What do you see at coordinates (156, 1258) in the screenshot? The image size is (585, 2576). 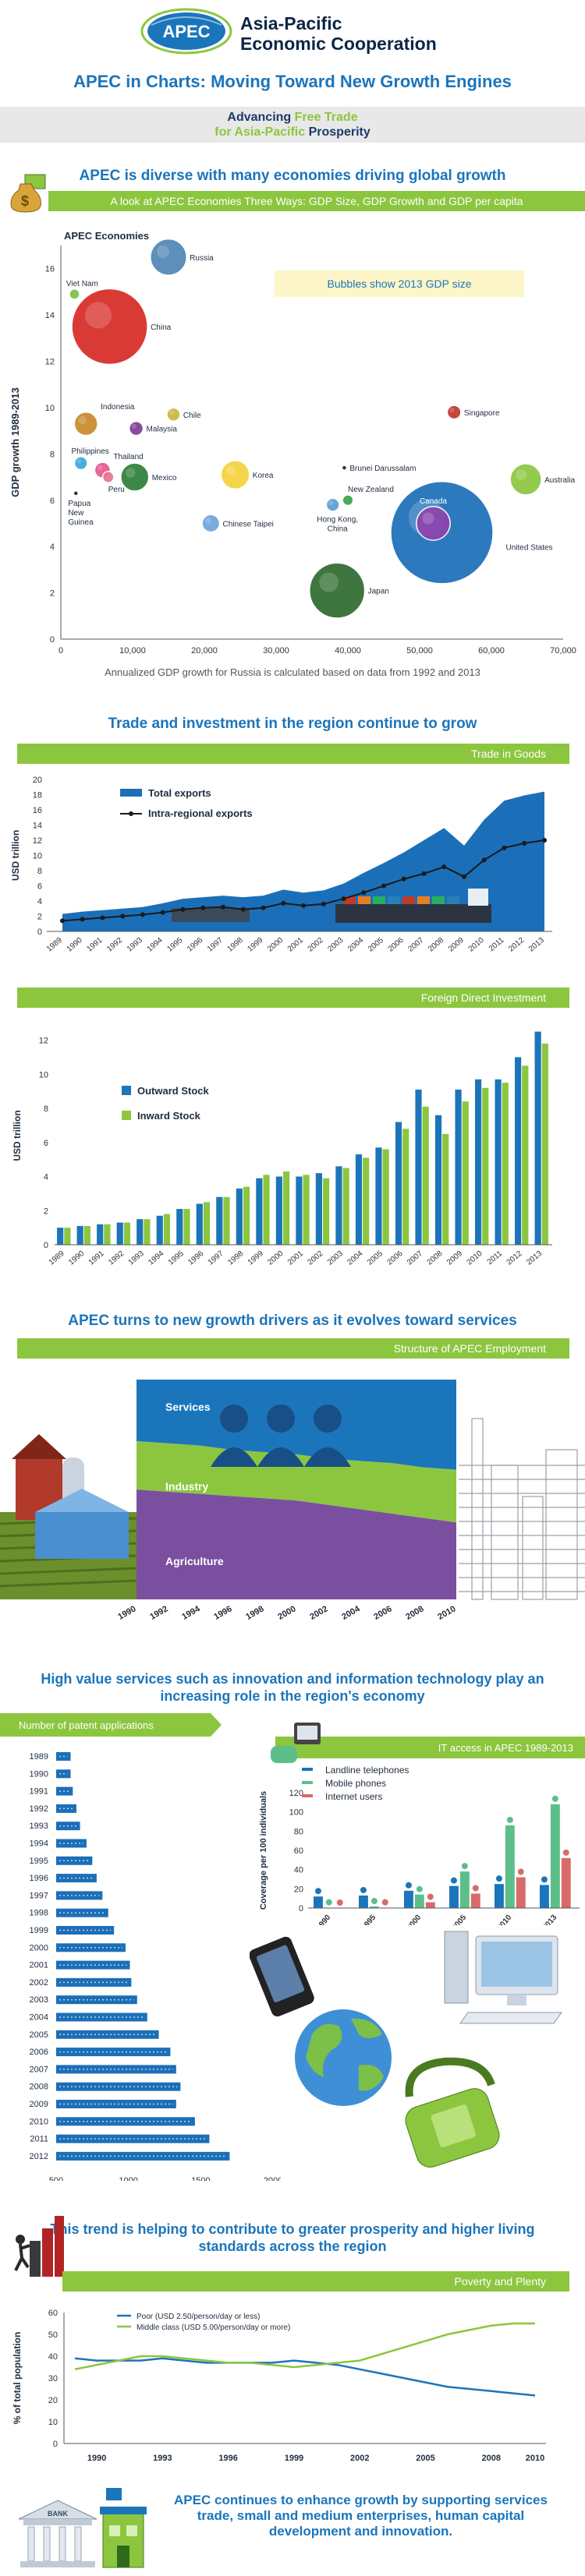 I see `x-tick-label: 1994` at bounding box center [156, 1258].